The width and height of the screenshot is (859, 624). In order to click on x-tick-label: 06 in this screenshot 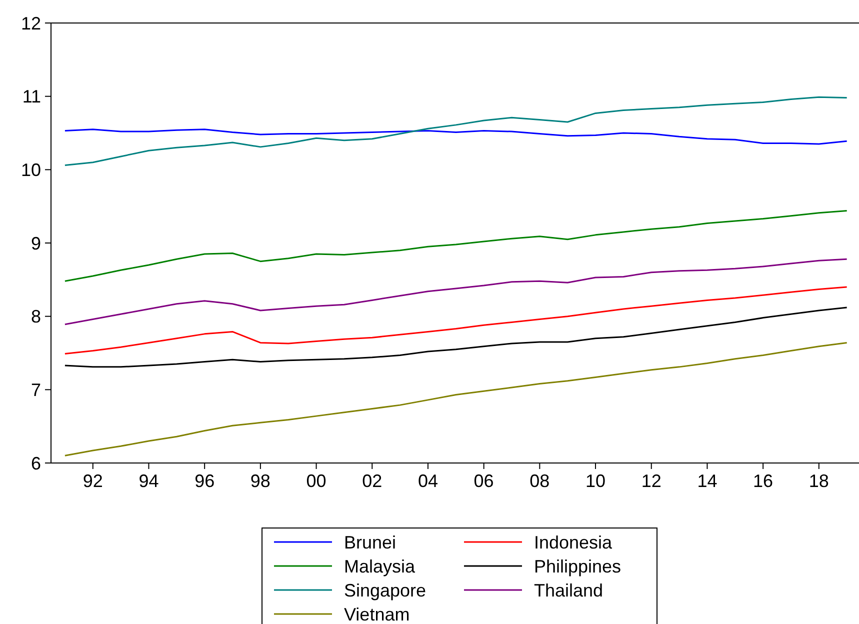, I will do `click(484, 481)`.